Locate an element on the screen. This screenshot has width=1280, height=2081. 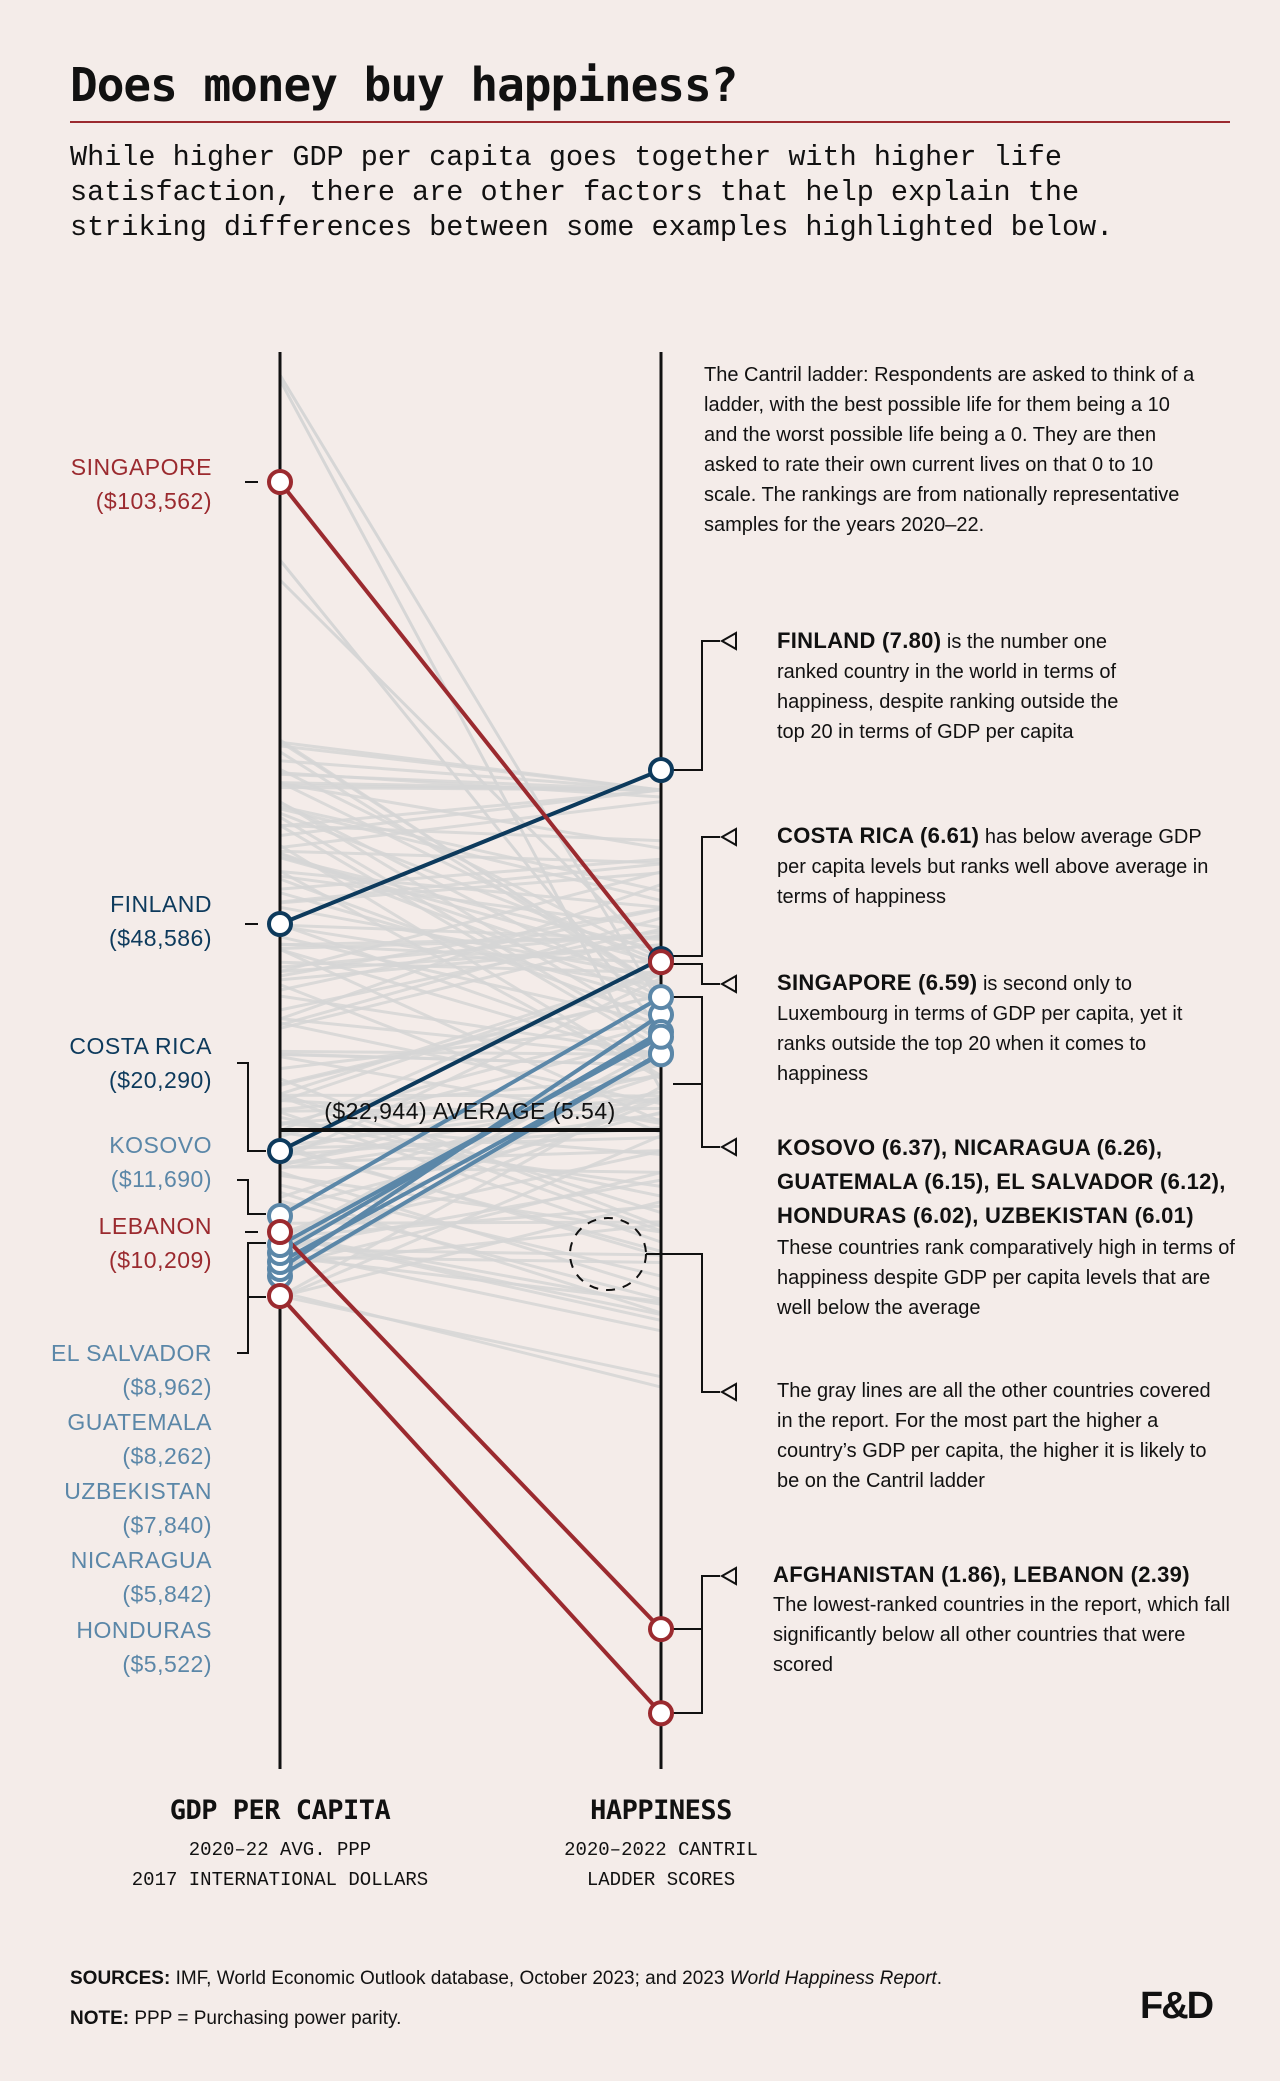
line-singapore is located at coordinates (470, 722).